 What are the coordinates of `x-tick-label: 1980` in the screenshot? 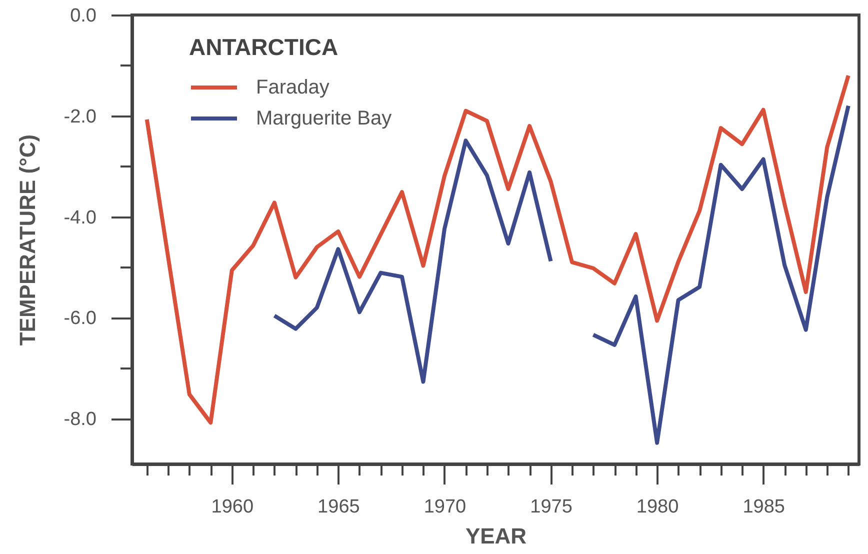 It's located at (657, 507).